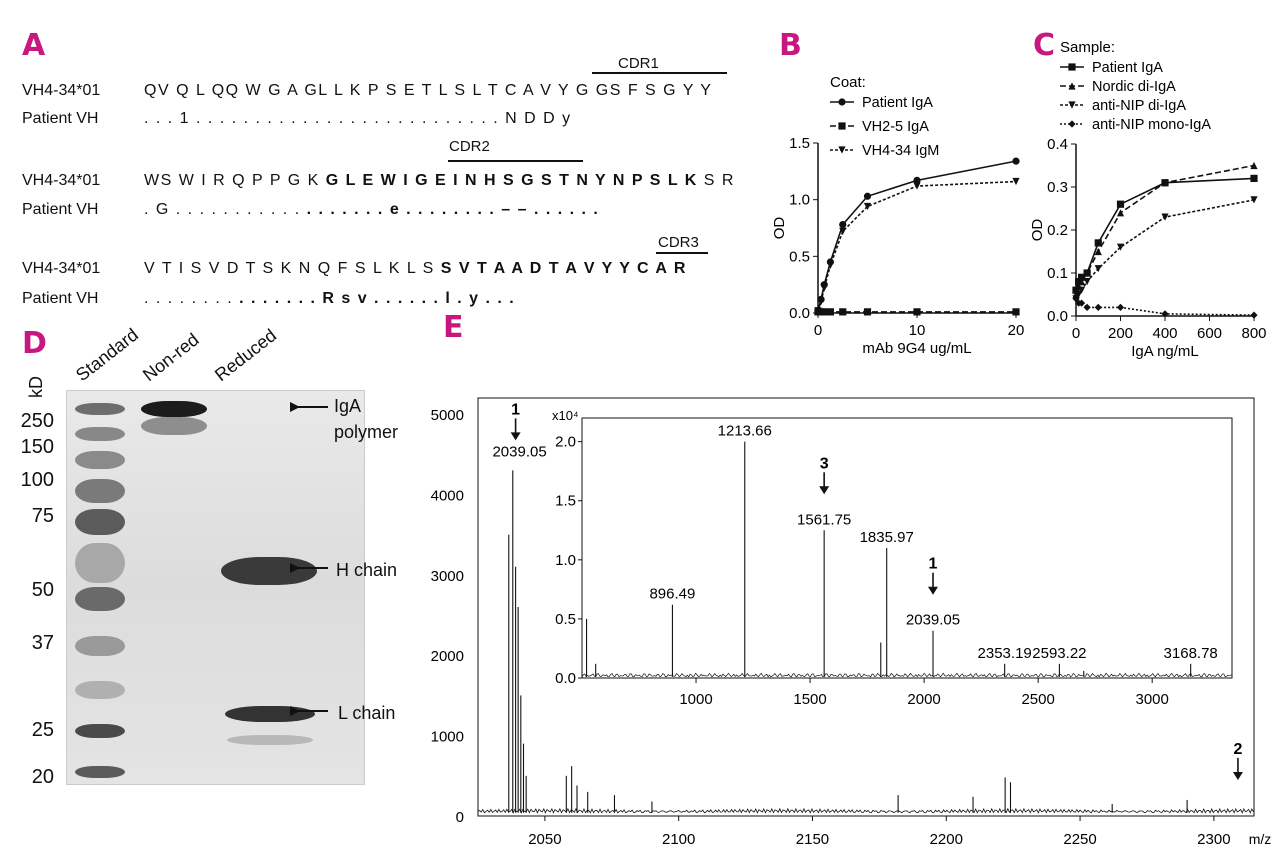 The width and height of the screenshot is (1280, 867). Describe the element at coordinates (916, 348) in the screenshot. I see `x-axis-label: mAb 9G4 ug/mL` at that location.